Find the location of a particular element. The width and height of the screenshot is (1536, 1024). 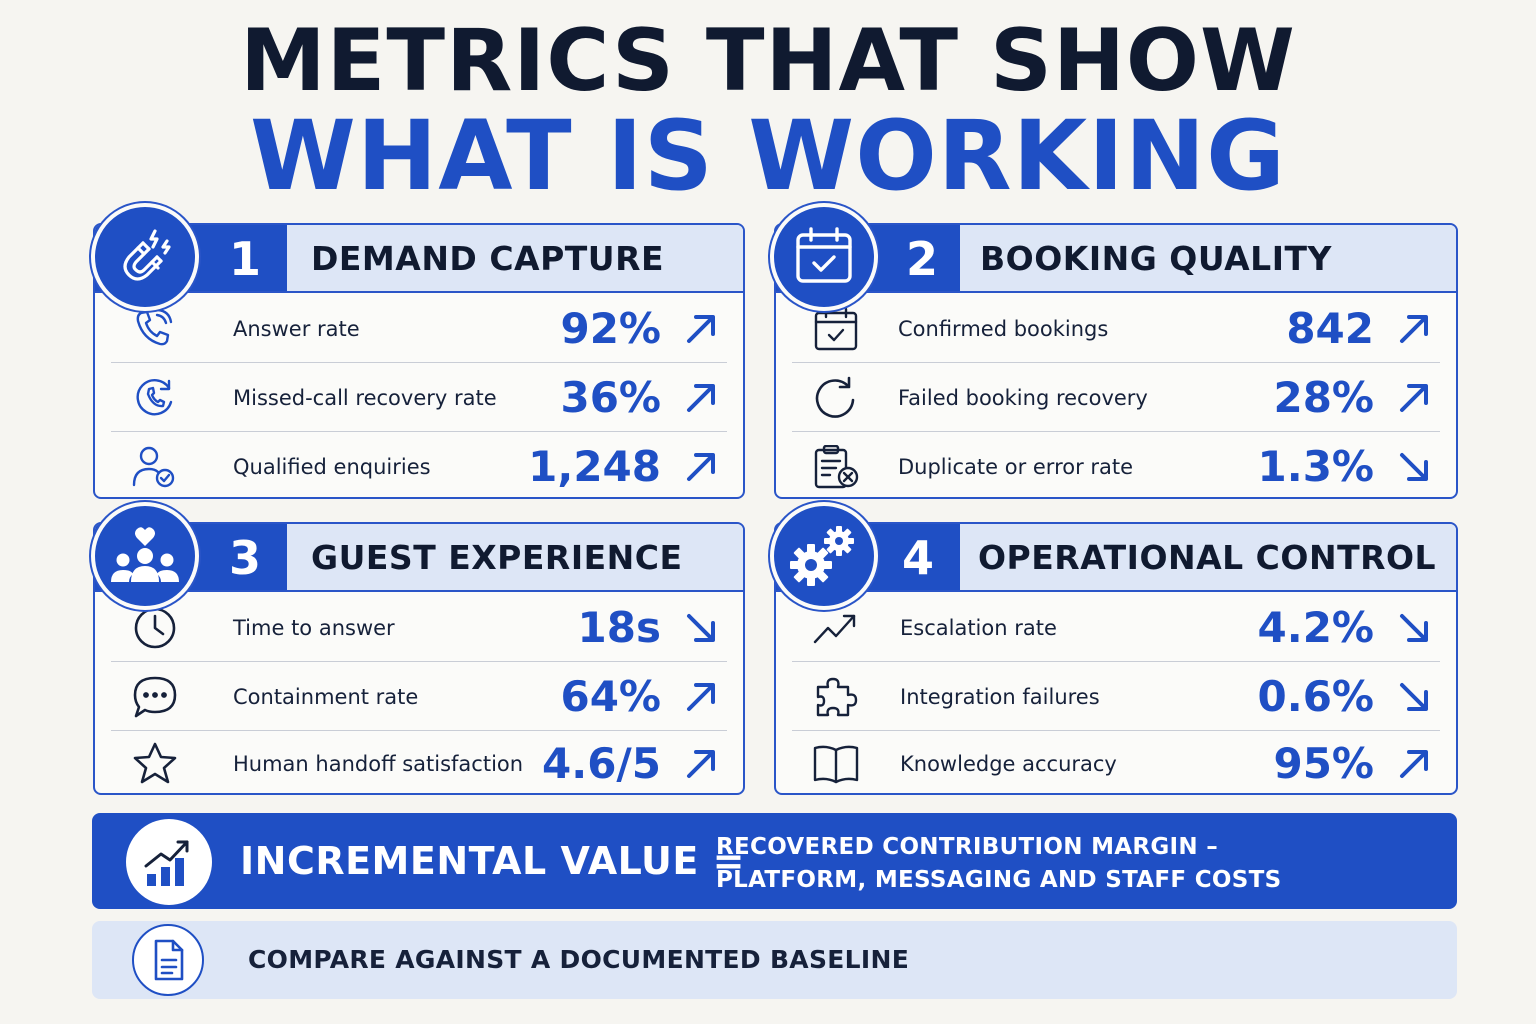

page-title-line1: METRICS THAT SHOW is located at coordinates (768, 61).